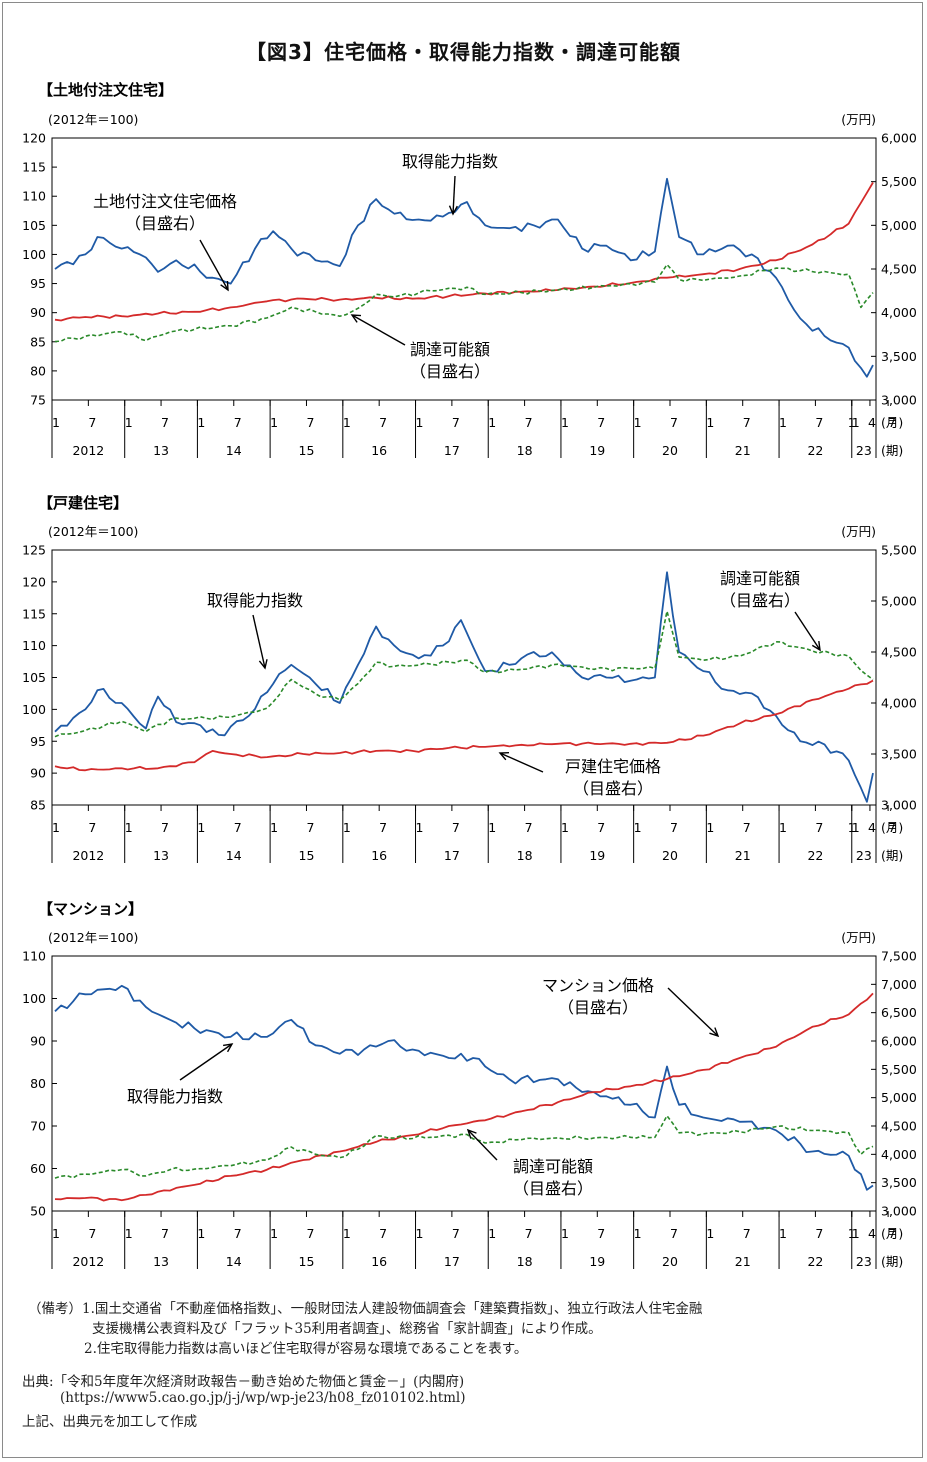 Image resolution: width=927 pixels, height=1462 pixels. Describe the element at coordinates (307, 1261) in the screenshot. I see `year-label: 15` at that location.